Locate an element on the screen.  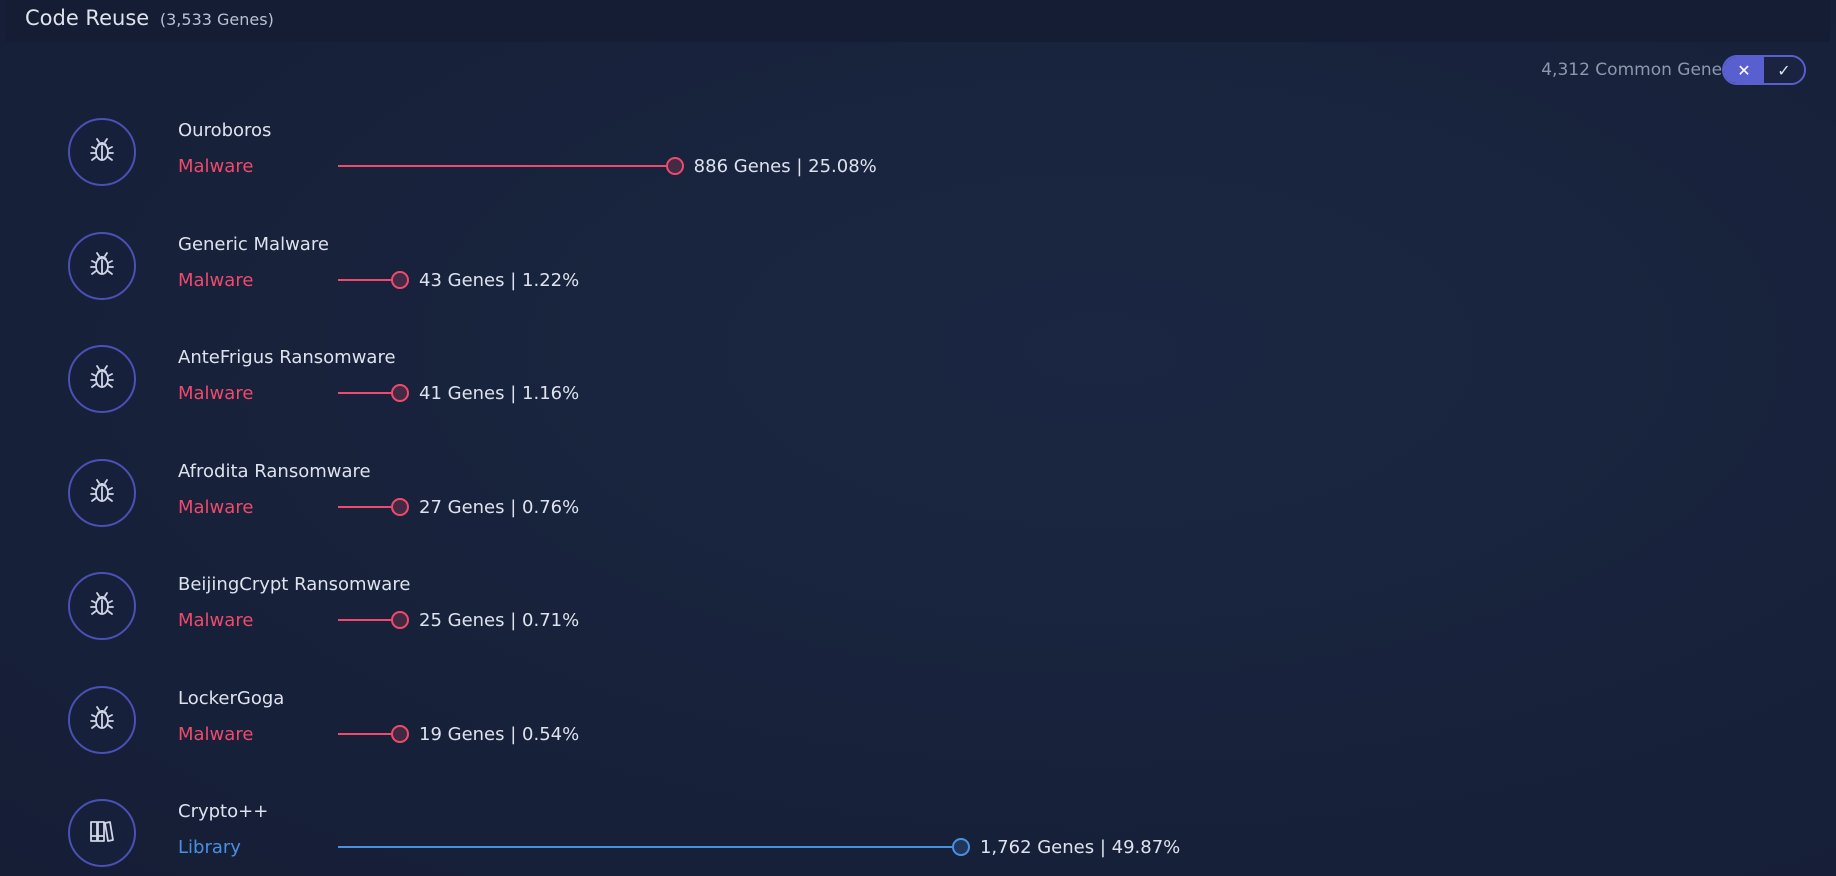
family-name: Crypto++ is located at coordinates (223, 811).